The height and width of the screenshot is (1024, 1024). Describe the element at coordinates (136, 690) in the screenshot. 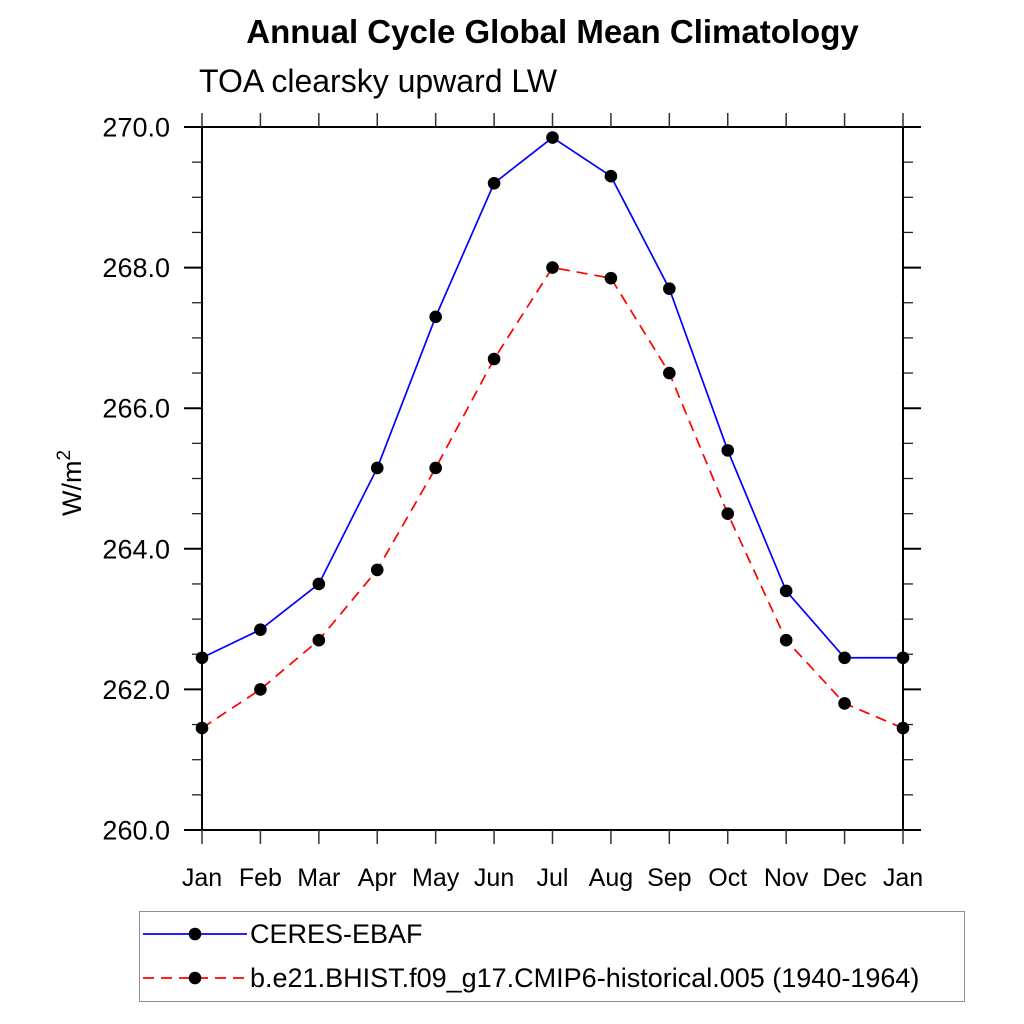

I see `y-axis-tick-label: 262.0` at that location.